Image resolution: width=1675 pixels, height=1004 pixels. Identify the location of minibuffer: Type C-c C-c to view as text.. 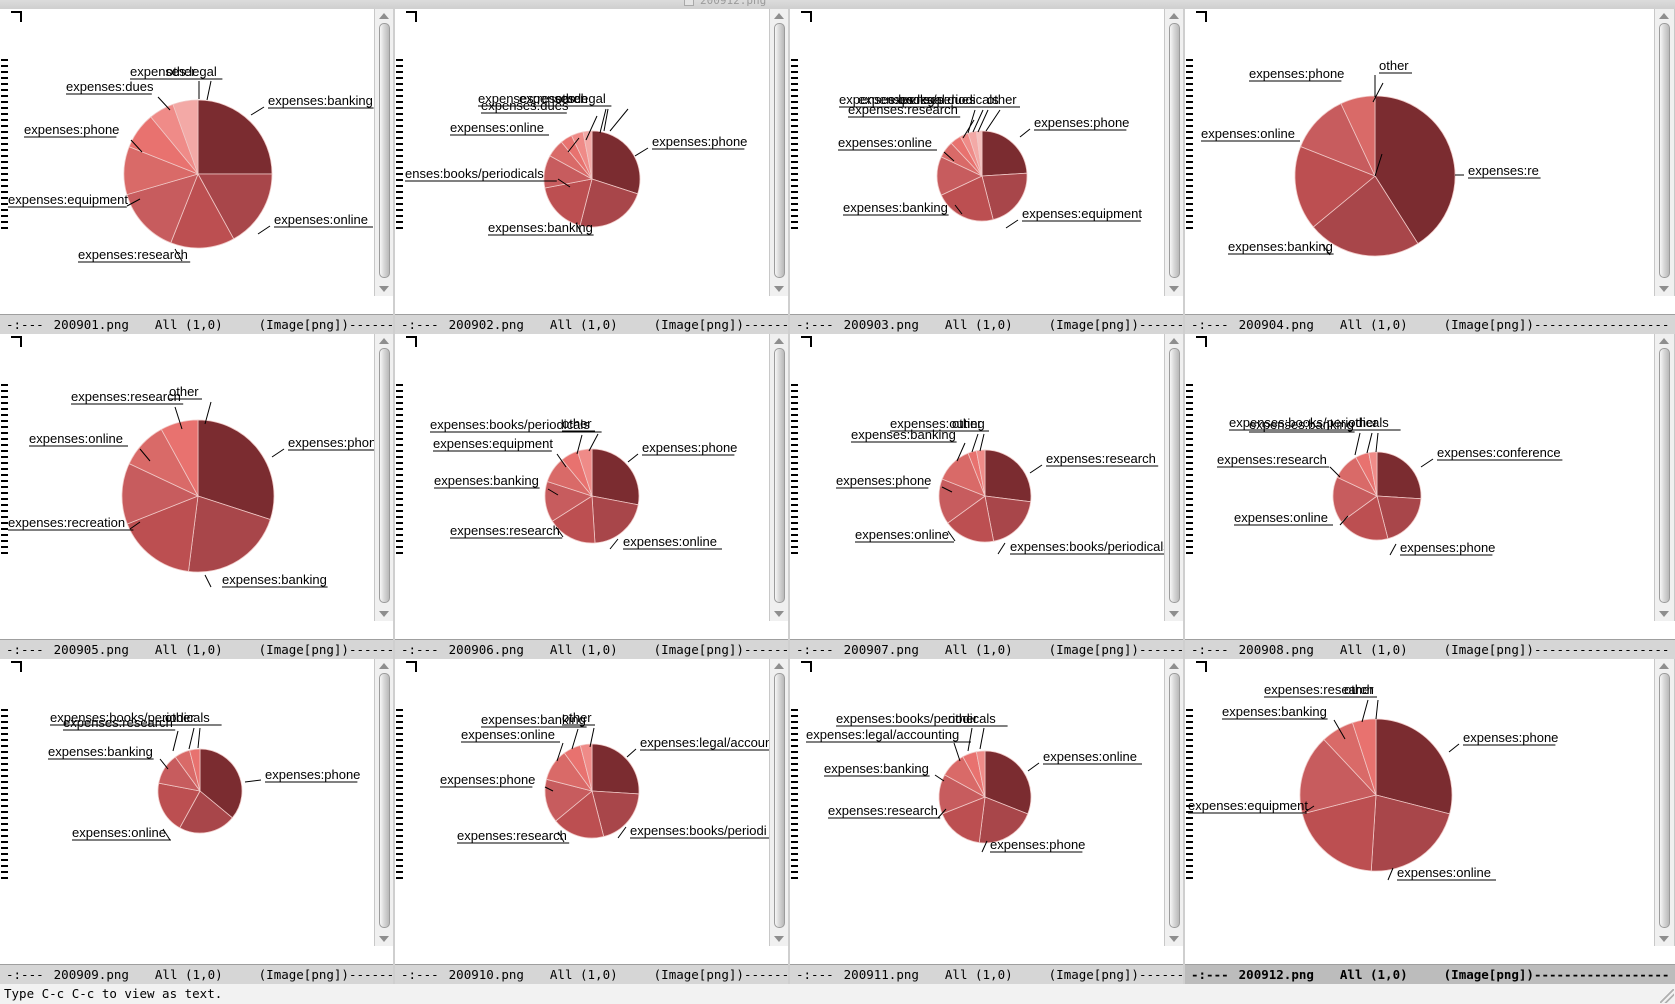
(837, 994).